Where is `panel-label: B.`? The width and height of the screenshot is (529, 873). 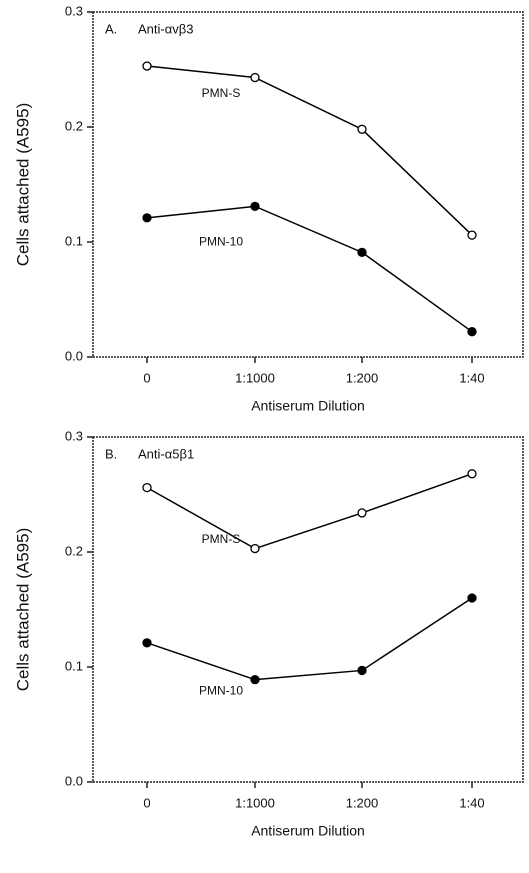
panel-label: B. is located at coordinates (111, 453).